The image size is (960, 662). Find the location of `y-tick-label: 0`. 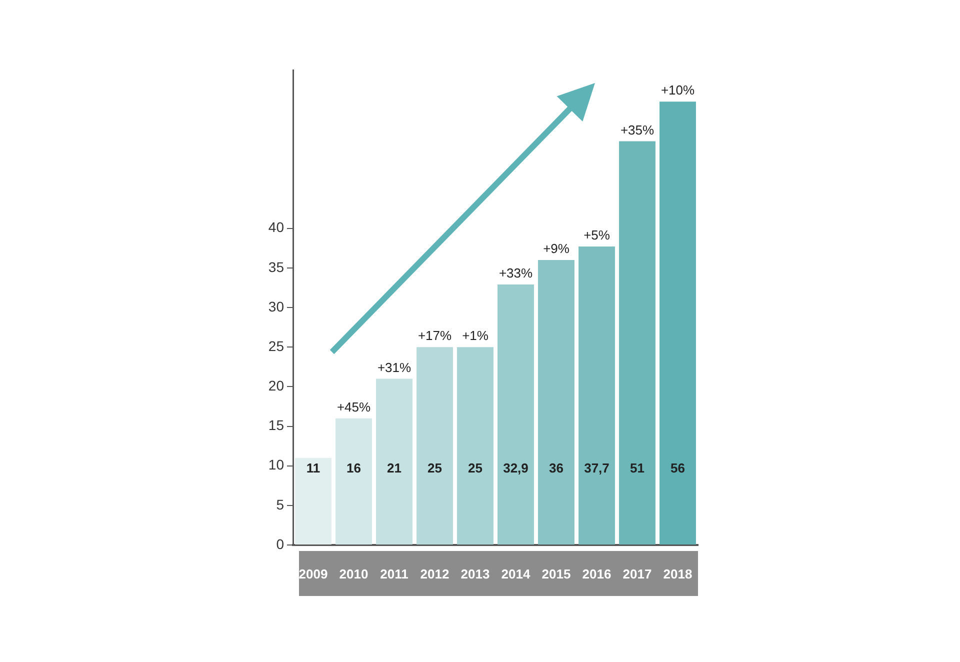

y-tick-label: 0 is located at coordinates (280, 544).